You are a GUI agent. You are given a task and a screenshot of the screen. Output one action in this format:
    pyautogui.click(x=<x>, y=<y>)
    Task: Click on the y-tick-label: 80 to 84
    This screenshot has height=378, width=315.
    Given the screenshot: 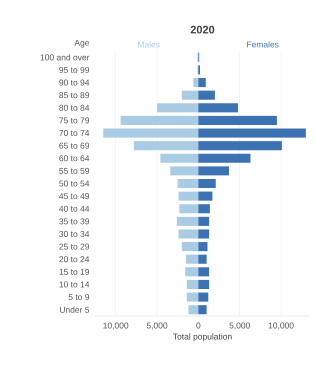 What is the action you would take?
    pyautogui.click(x=74, y=107)
    